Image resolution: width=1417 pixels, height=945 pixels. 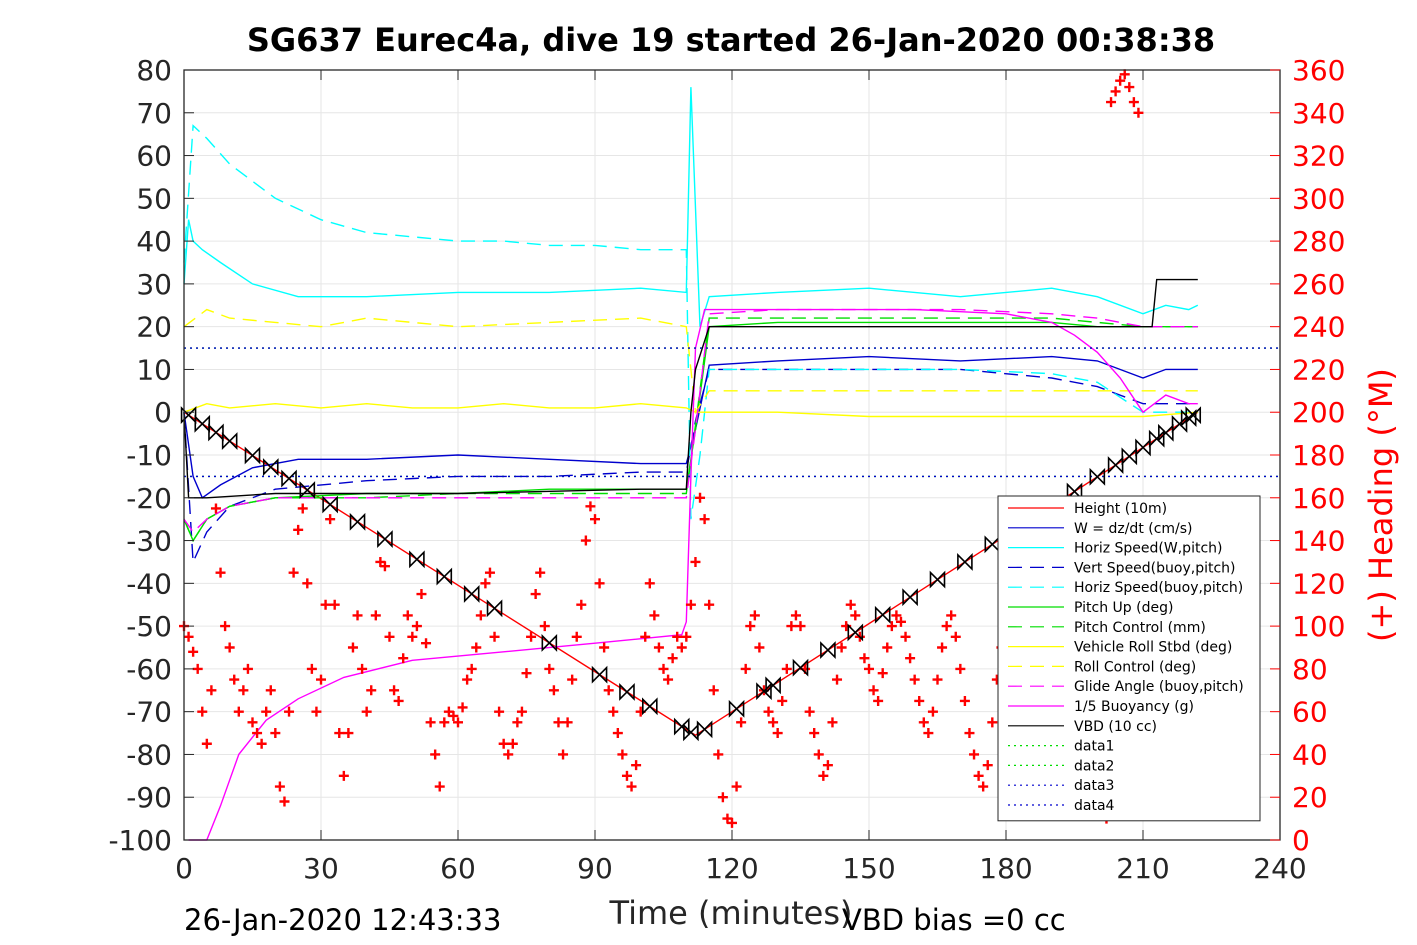 I want to click on left-y-tick-label: 0, so click(x=163, y=412).